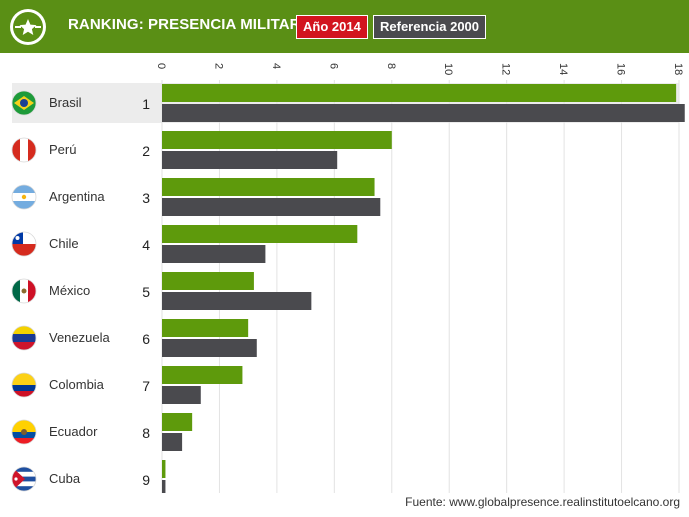  What do you see at coordinates (332, 27) in the screenshot?
I see `legend-tag-2014: Año 2014` at bounding box center [332, 27].